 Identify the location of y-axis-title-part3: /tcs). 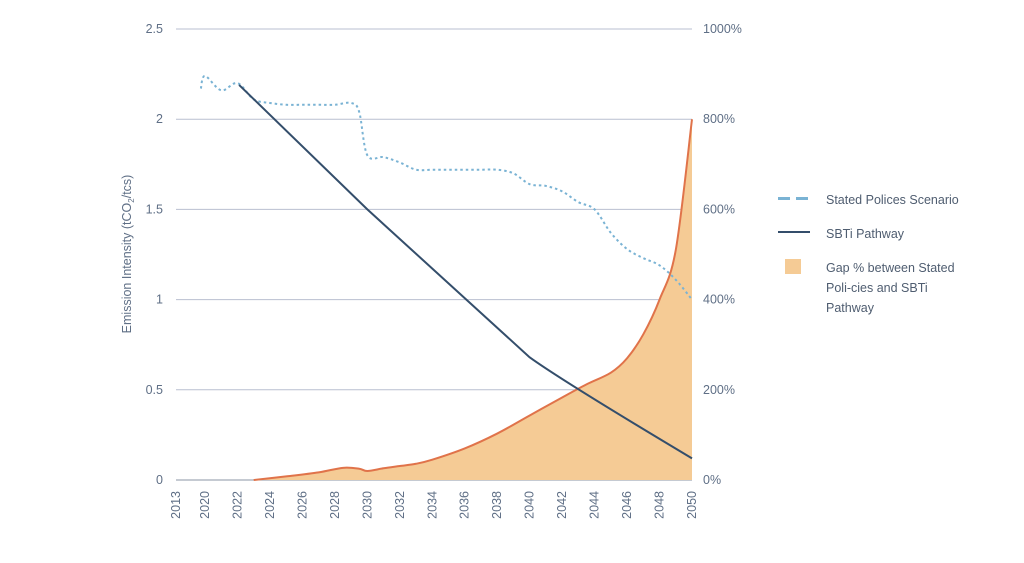
(127, 187).